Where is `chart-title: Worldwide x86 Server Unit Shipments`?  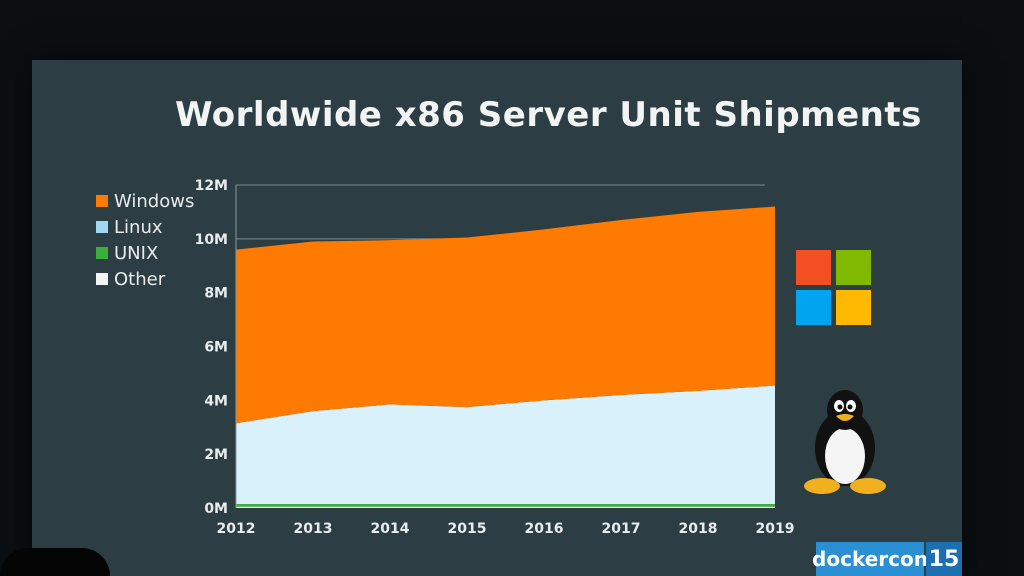 chart-title: Worldwide x86 Server Unit Shipments is located at coordinates (548, 115).